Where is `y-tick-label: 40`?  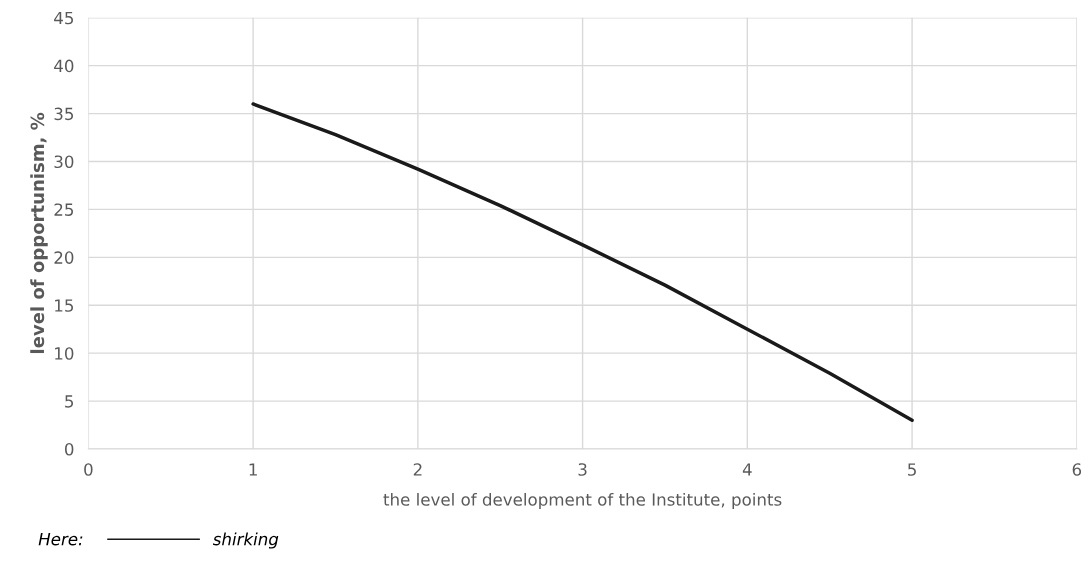
y-tick-label: 40 is located at coordinates (64, 66).